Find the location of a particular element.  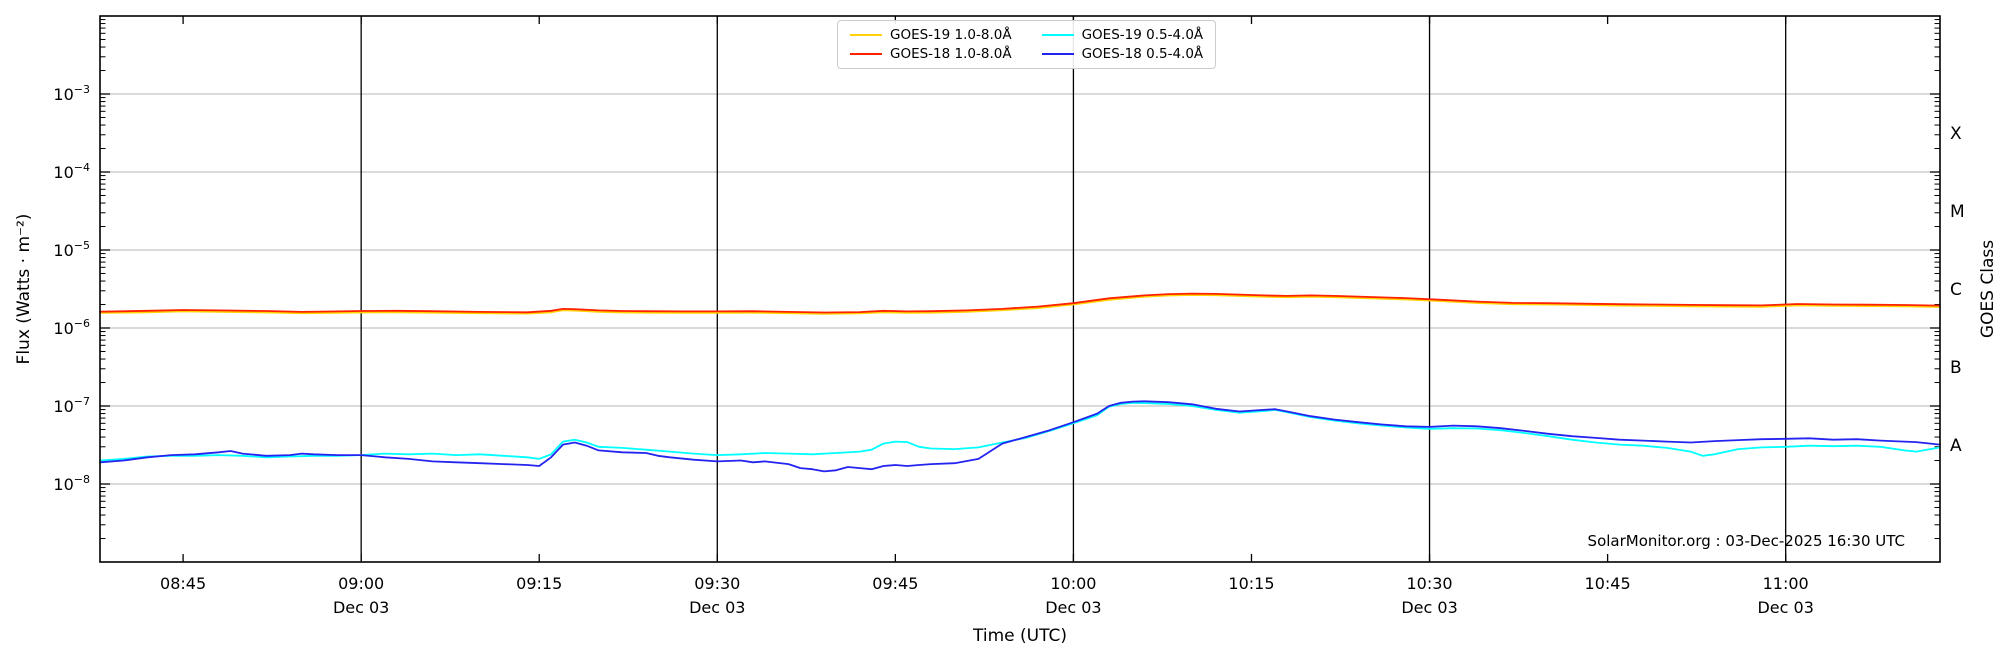

svg-text: X is located at coordinates (1956, 134).